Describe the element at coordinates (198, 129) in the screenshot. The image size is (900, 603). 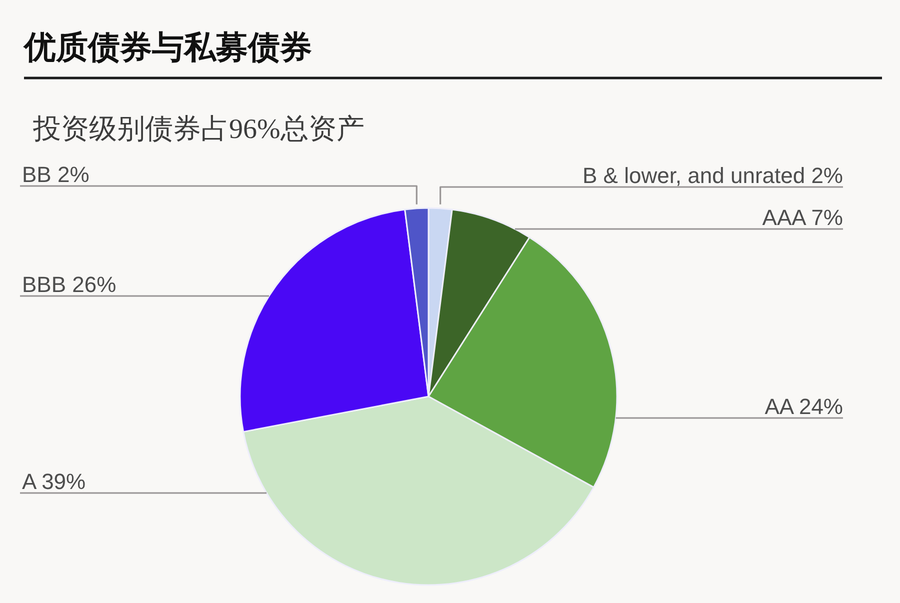
I see `subtitle: 投资级别债券占96%总资产` at that location.